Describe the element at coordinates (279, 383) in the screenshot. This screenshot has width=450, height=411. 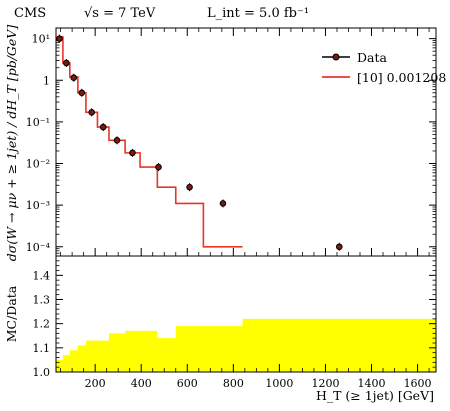
I see `x-tick-label: 1000` at that location.